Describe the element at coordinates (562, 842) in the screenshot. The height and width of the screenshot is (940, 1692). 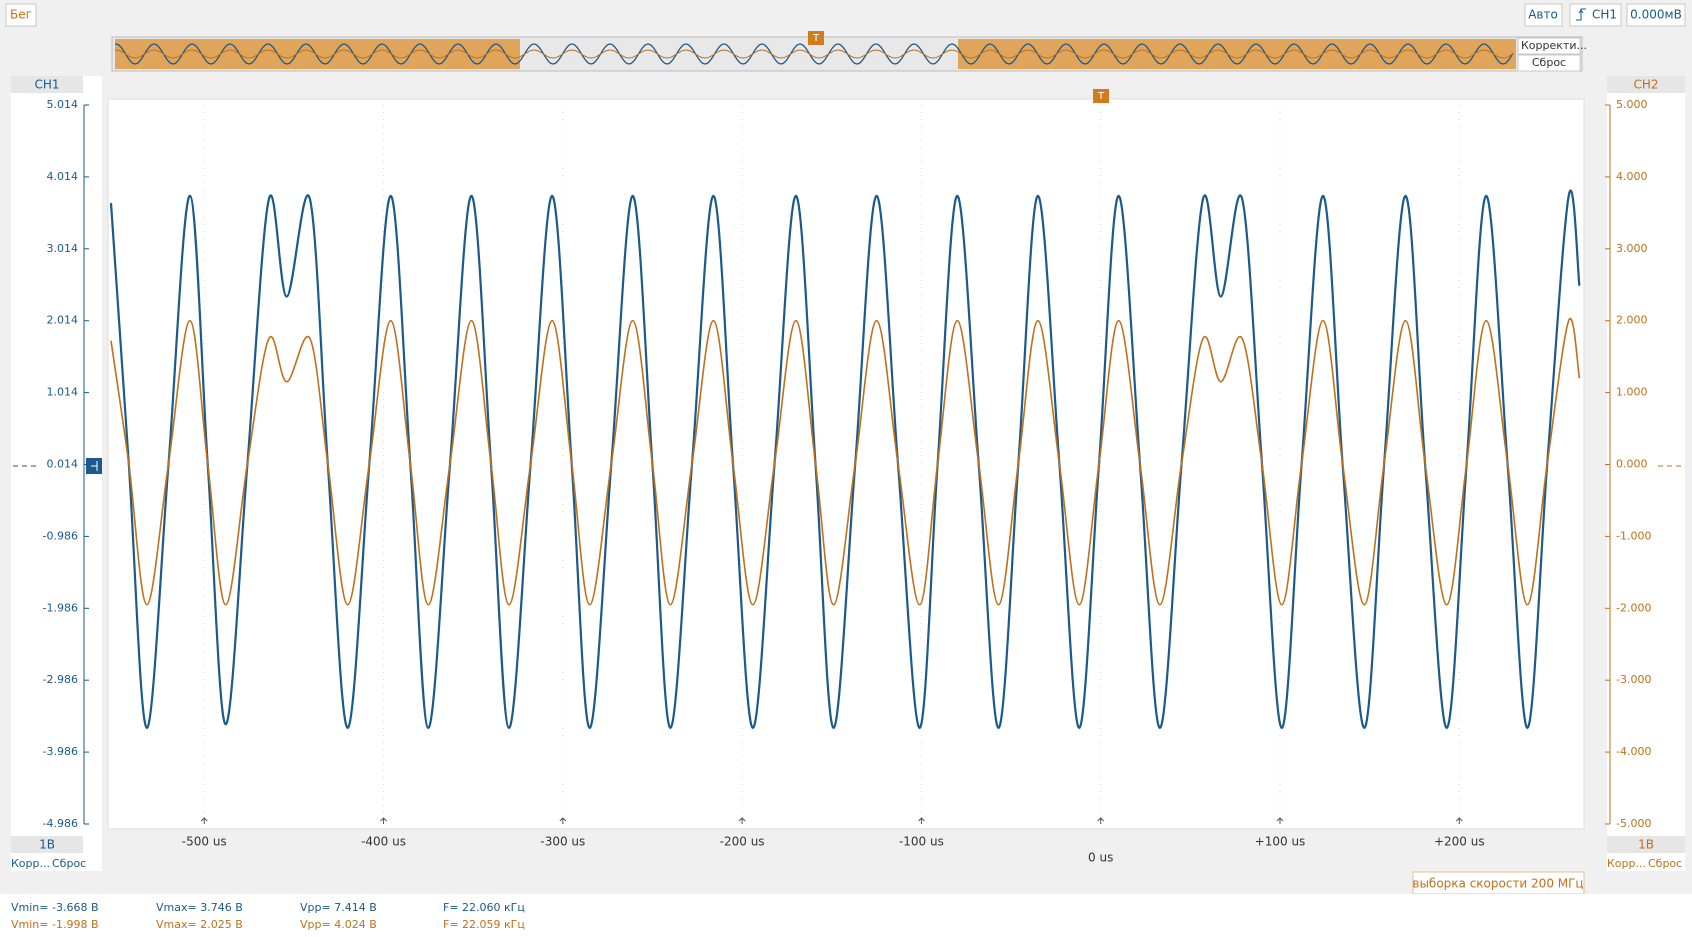
I see `x-tick-label: -300 us` at that location.